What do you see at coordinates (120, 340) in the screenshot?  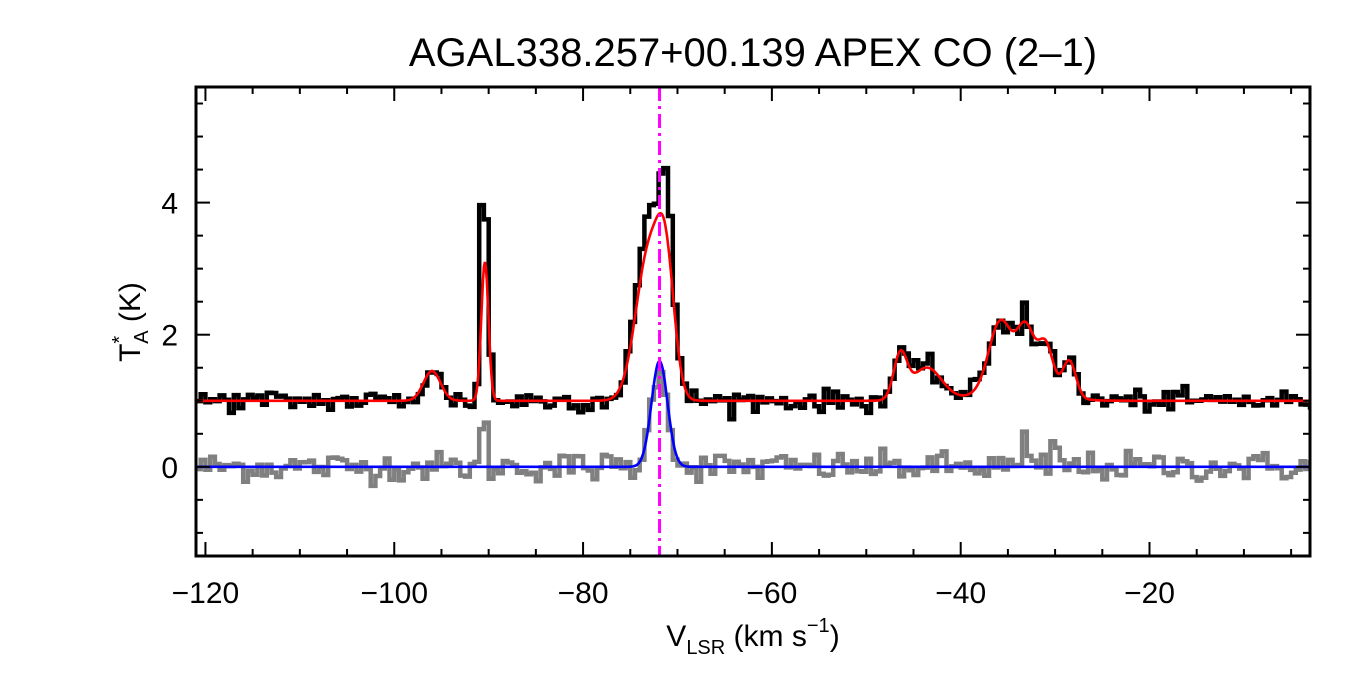 I see `y-axis-label-star: *` at bounding box center [120, 340].